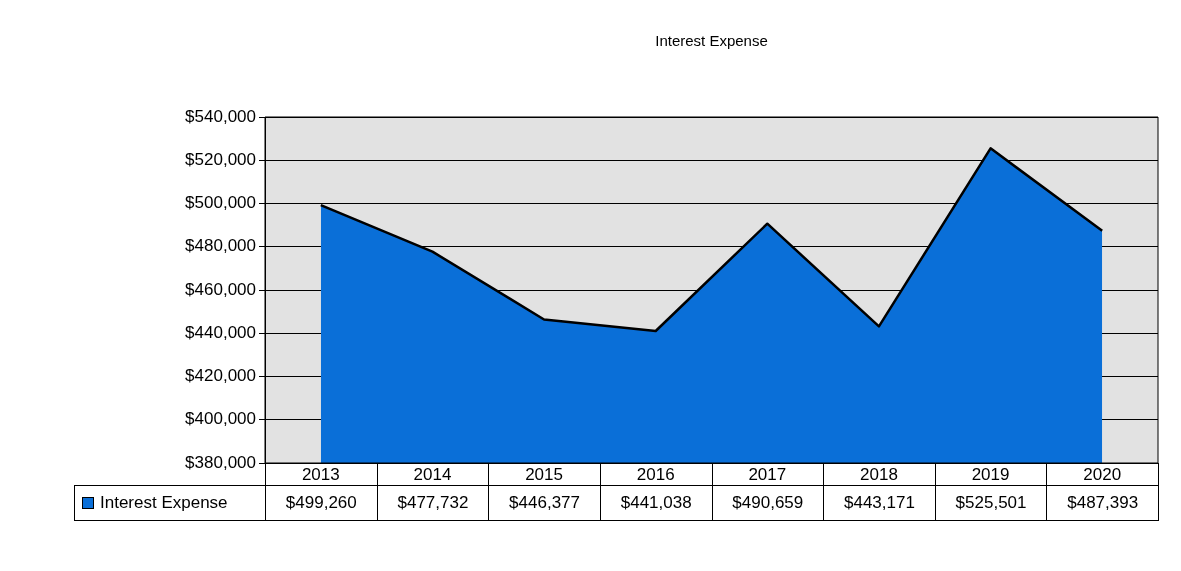 The image size is (1181, 571). Describe the element at coordinates (220, 332) in the screenshot. I see `y-tick-label: $440,000` at that location.